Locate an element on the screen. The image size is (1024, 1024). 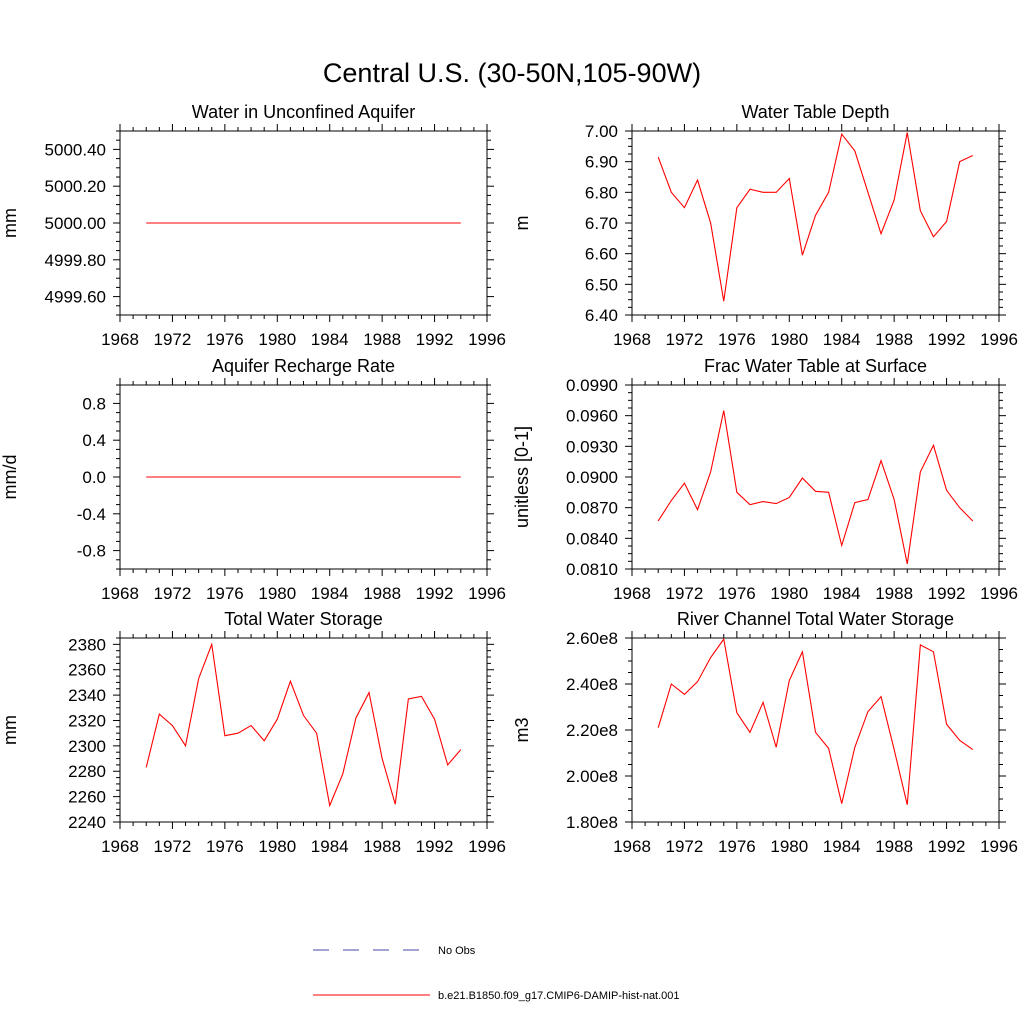
panel-title: Total Water Storage is located at coordinates (303, 619).